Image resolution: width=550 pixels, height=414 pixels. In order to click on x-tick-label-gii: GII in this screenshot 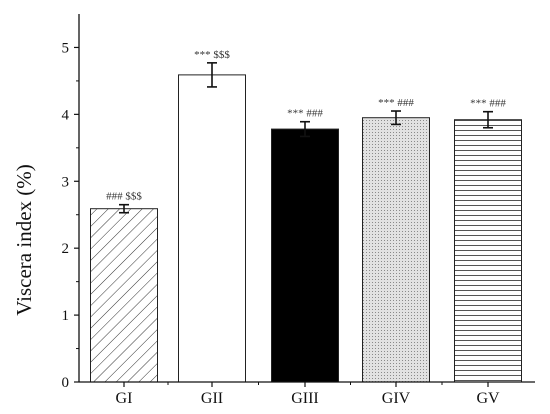, I will do `click(212, 398)`.